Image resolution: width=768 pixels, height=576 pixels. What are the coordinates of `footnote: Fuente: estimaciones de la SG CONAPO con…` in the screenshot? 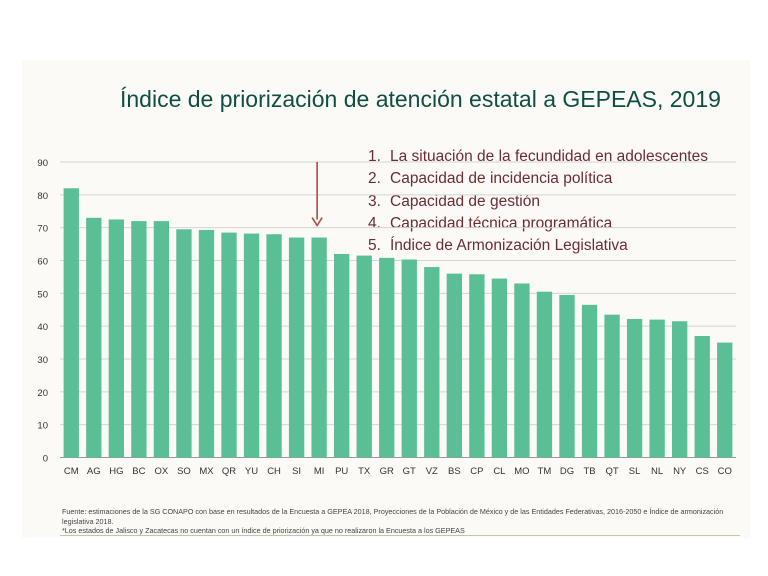 It's located at (402, 521).